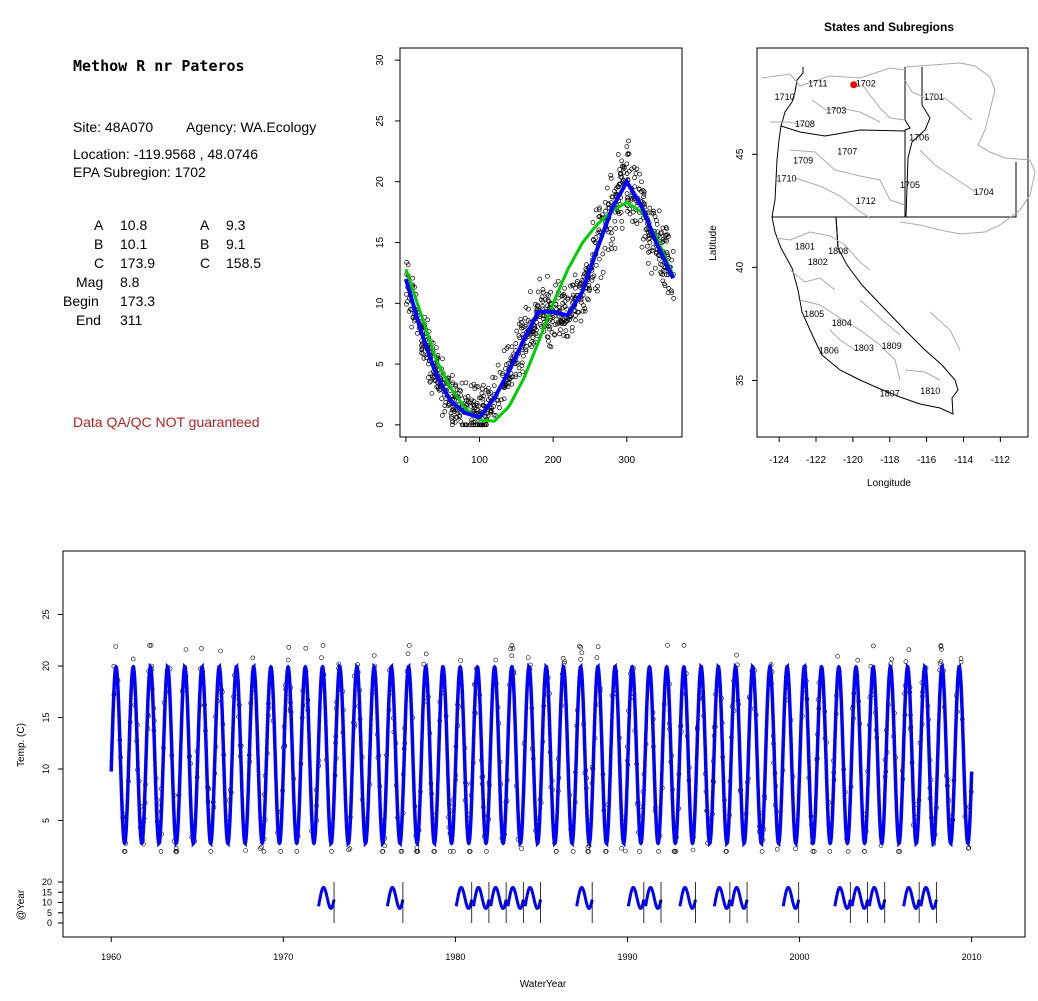  Describe the element at coordinates (46, 820) in the screenshot. I see `time-series-y-tick-label: 5` at that location.